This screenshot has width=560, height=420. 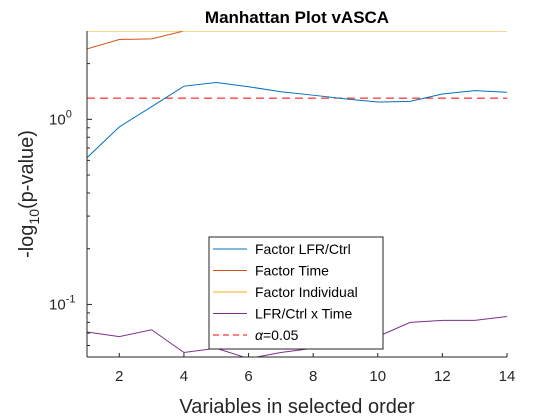 I want to click on legend-label-4: LFR/Ctrl x Time, so click(x=303, y=314).